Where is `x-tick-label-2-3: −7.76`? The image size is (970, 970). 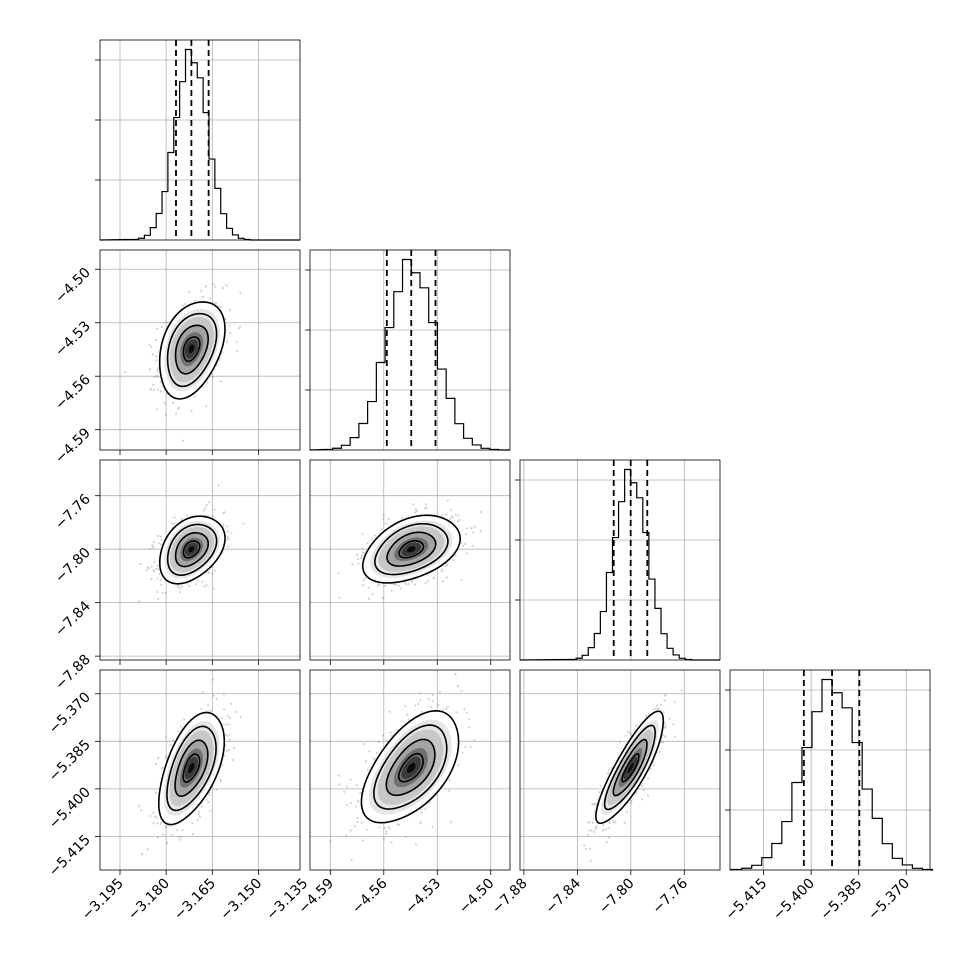
x-tick-label-2-3: −7.76 is located at coordinates (670, 896).